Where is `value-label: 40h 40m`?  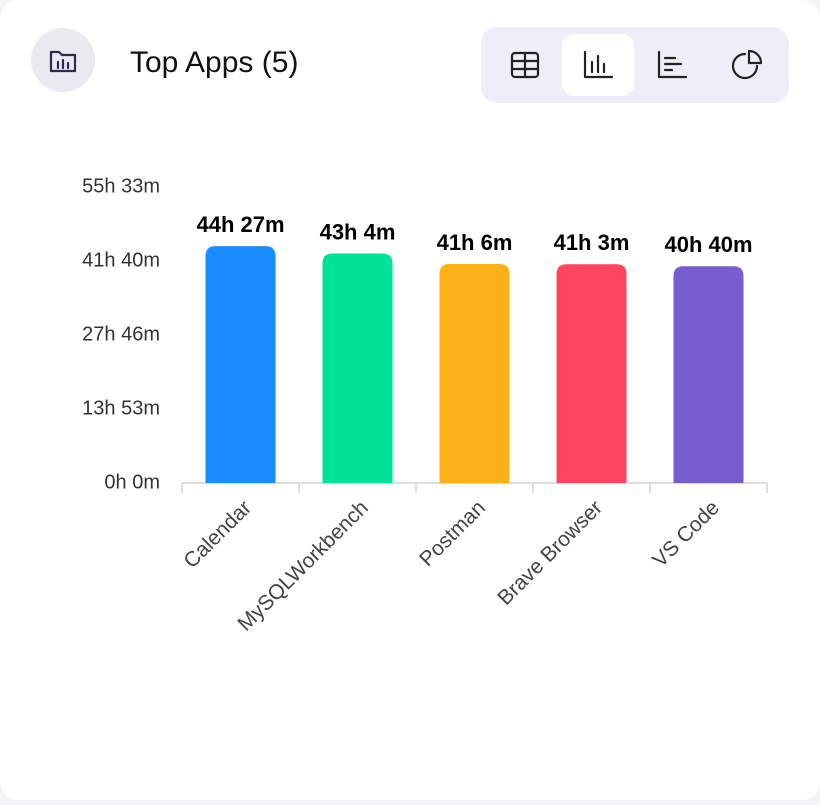 value-label: 40h 40m is located at coordinates (708, 244).